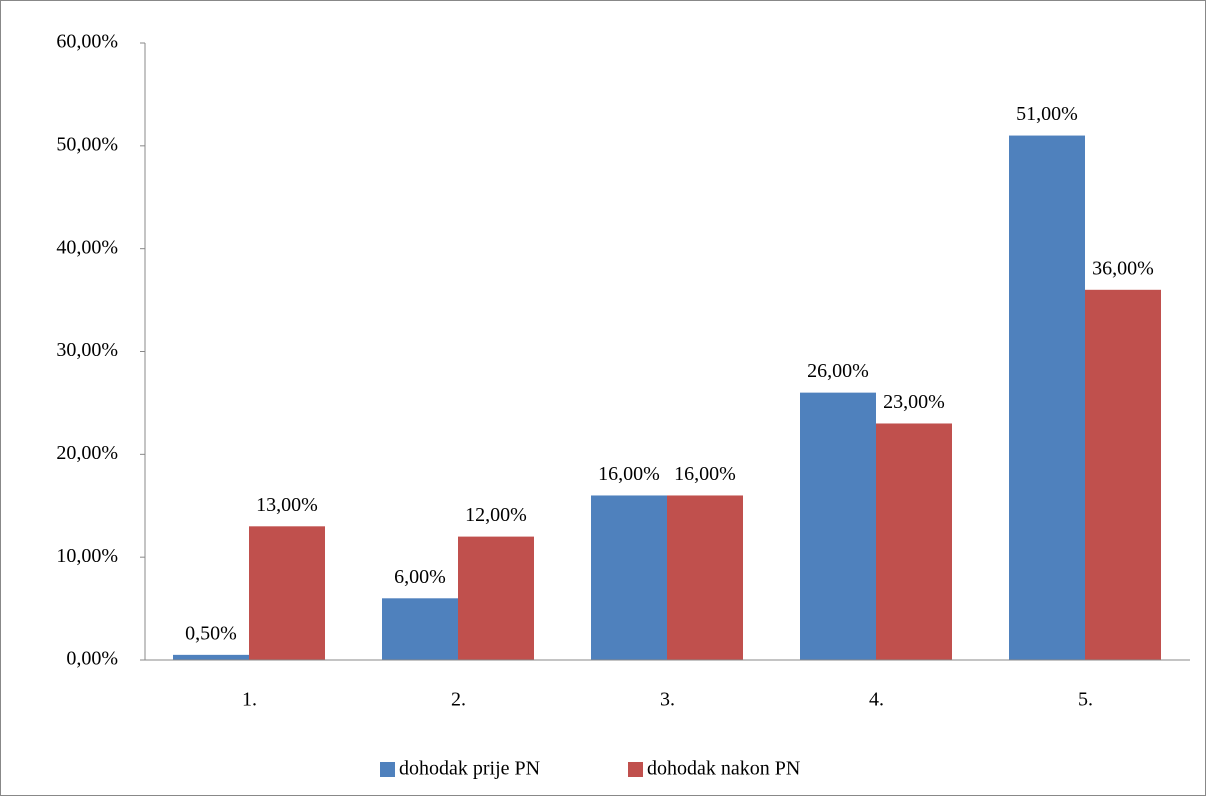  I want to click on y-tick-label: 60,00%, so click(87, 42).